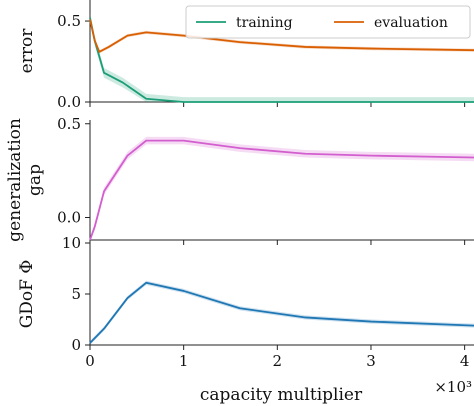  Describe the element at coordinates (328, 22) in the screenshot. I see `legend-box` at that location.